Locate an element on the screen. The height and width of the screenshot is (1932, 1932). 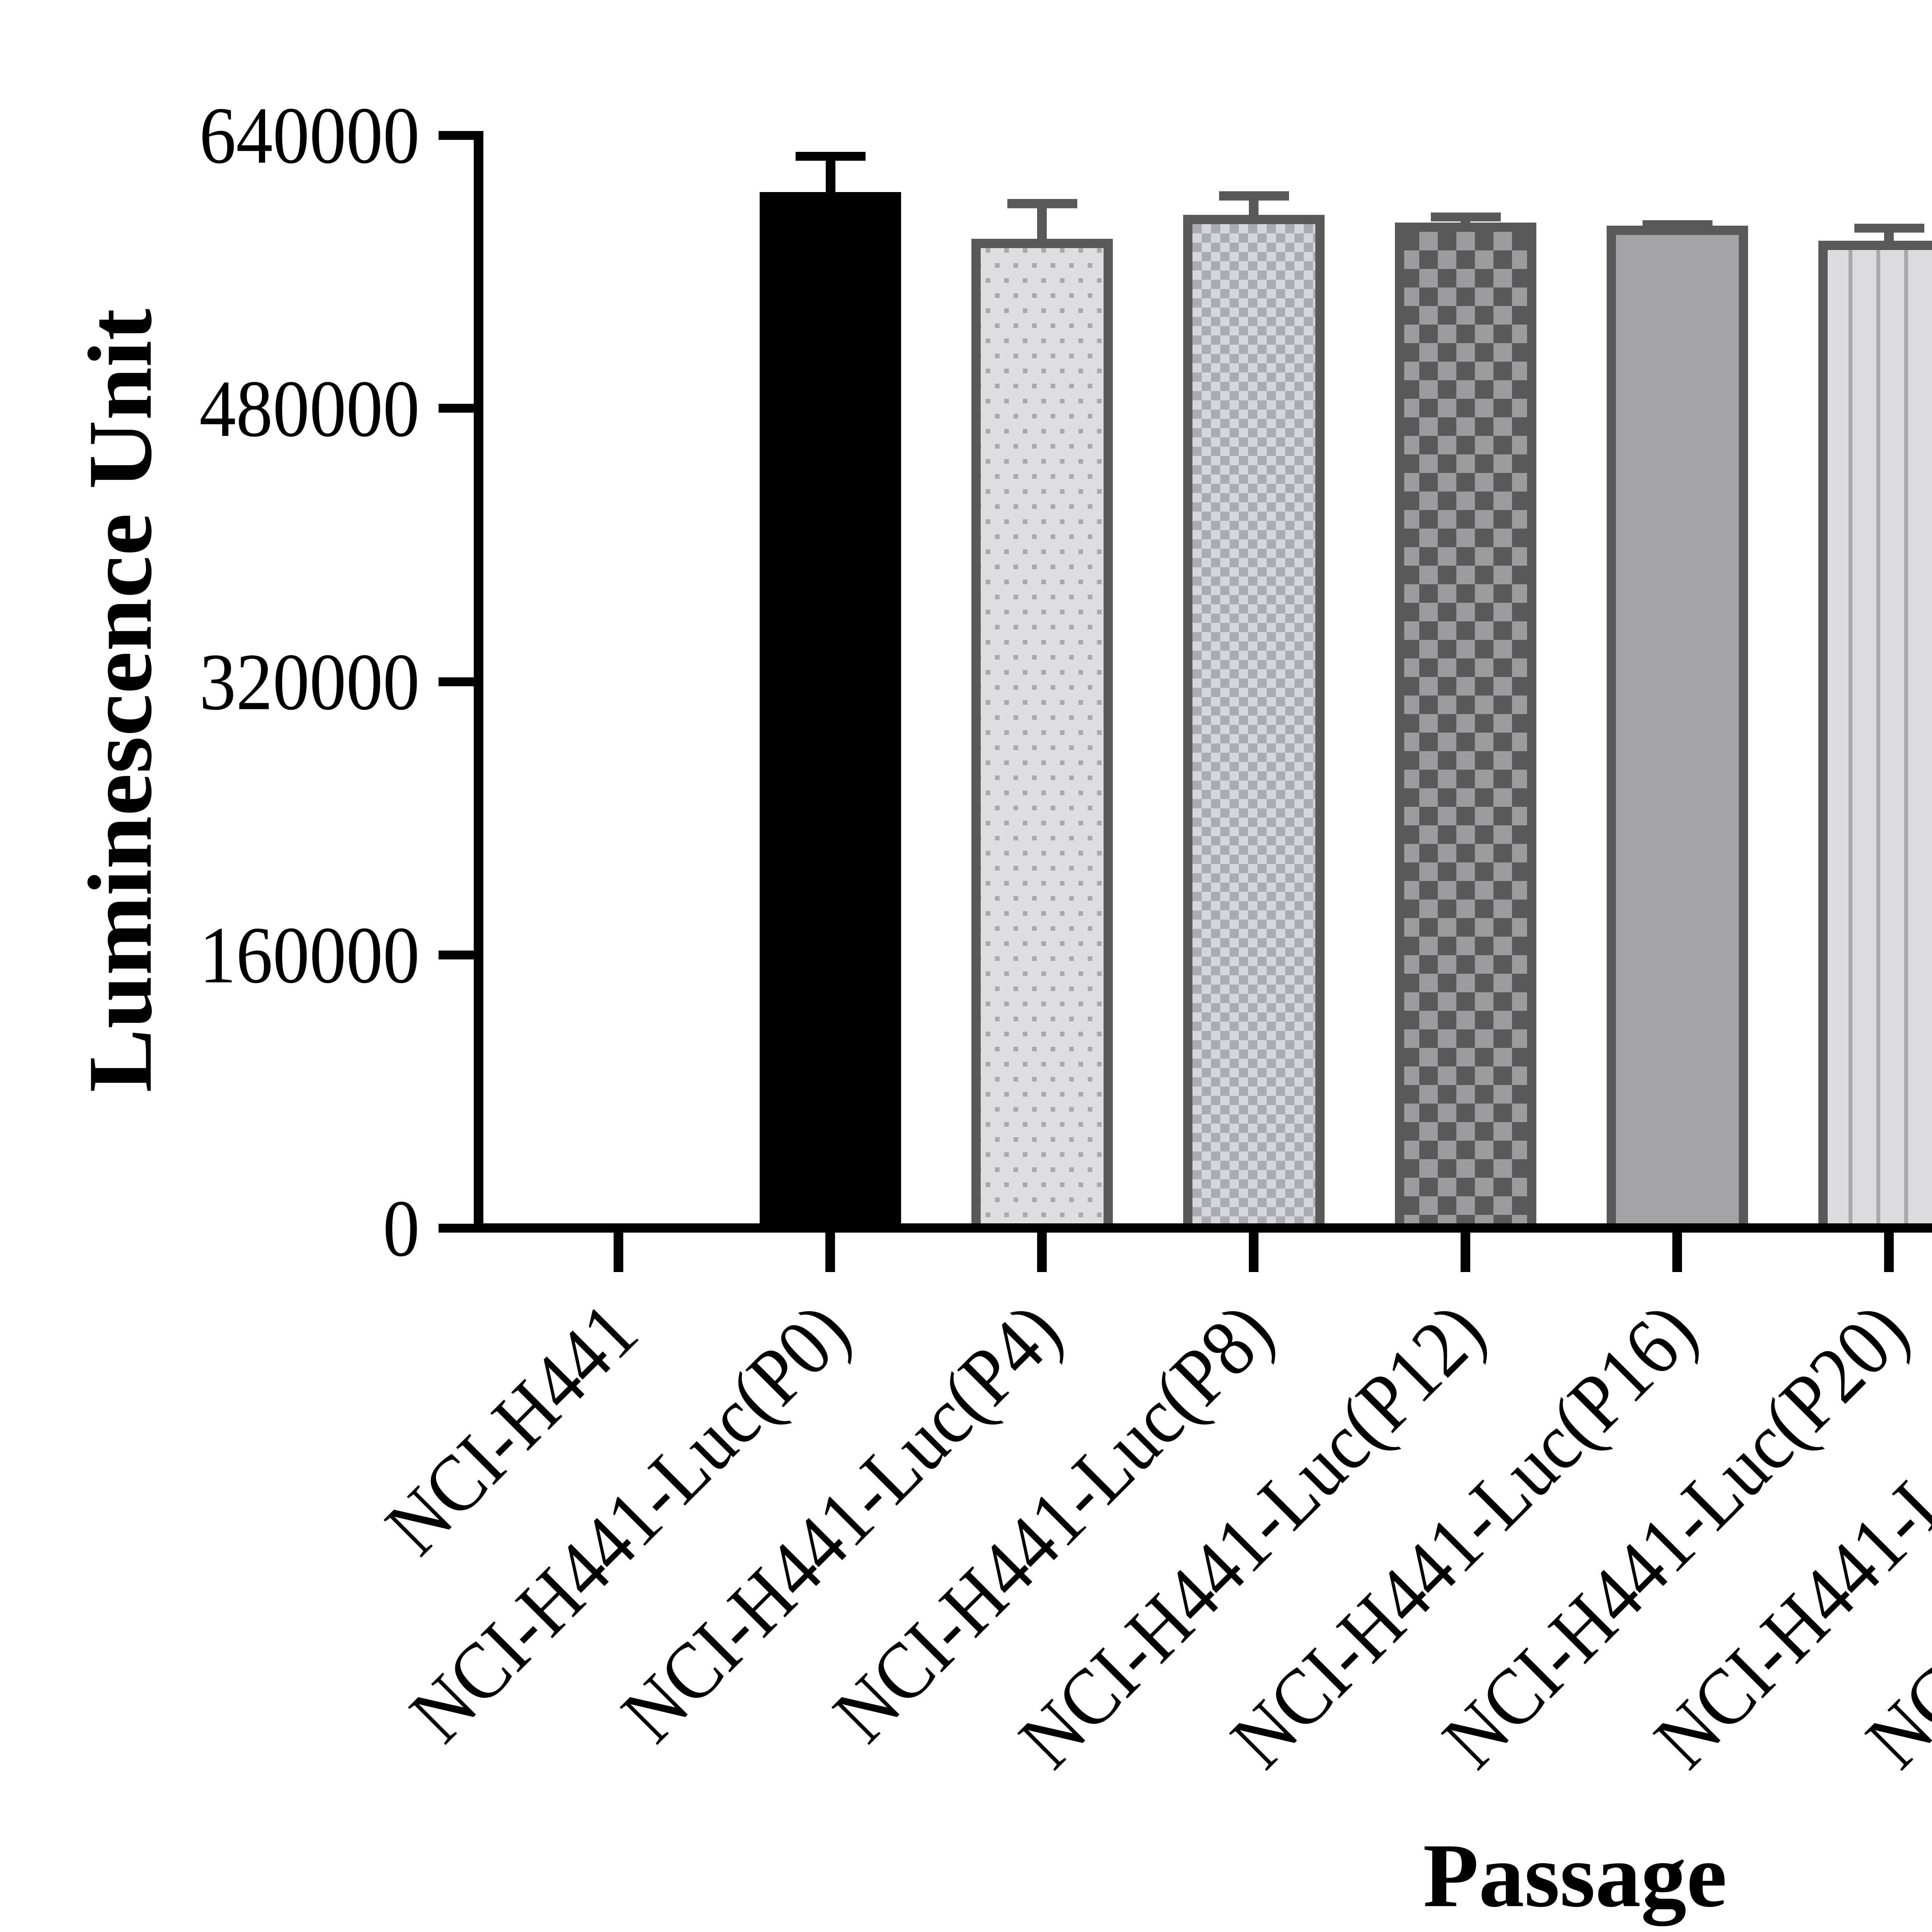
svg-text: Luminescence Unit is located at coordinates (120, 701).